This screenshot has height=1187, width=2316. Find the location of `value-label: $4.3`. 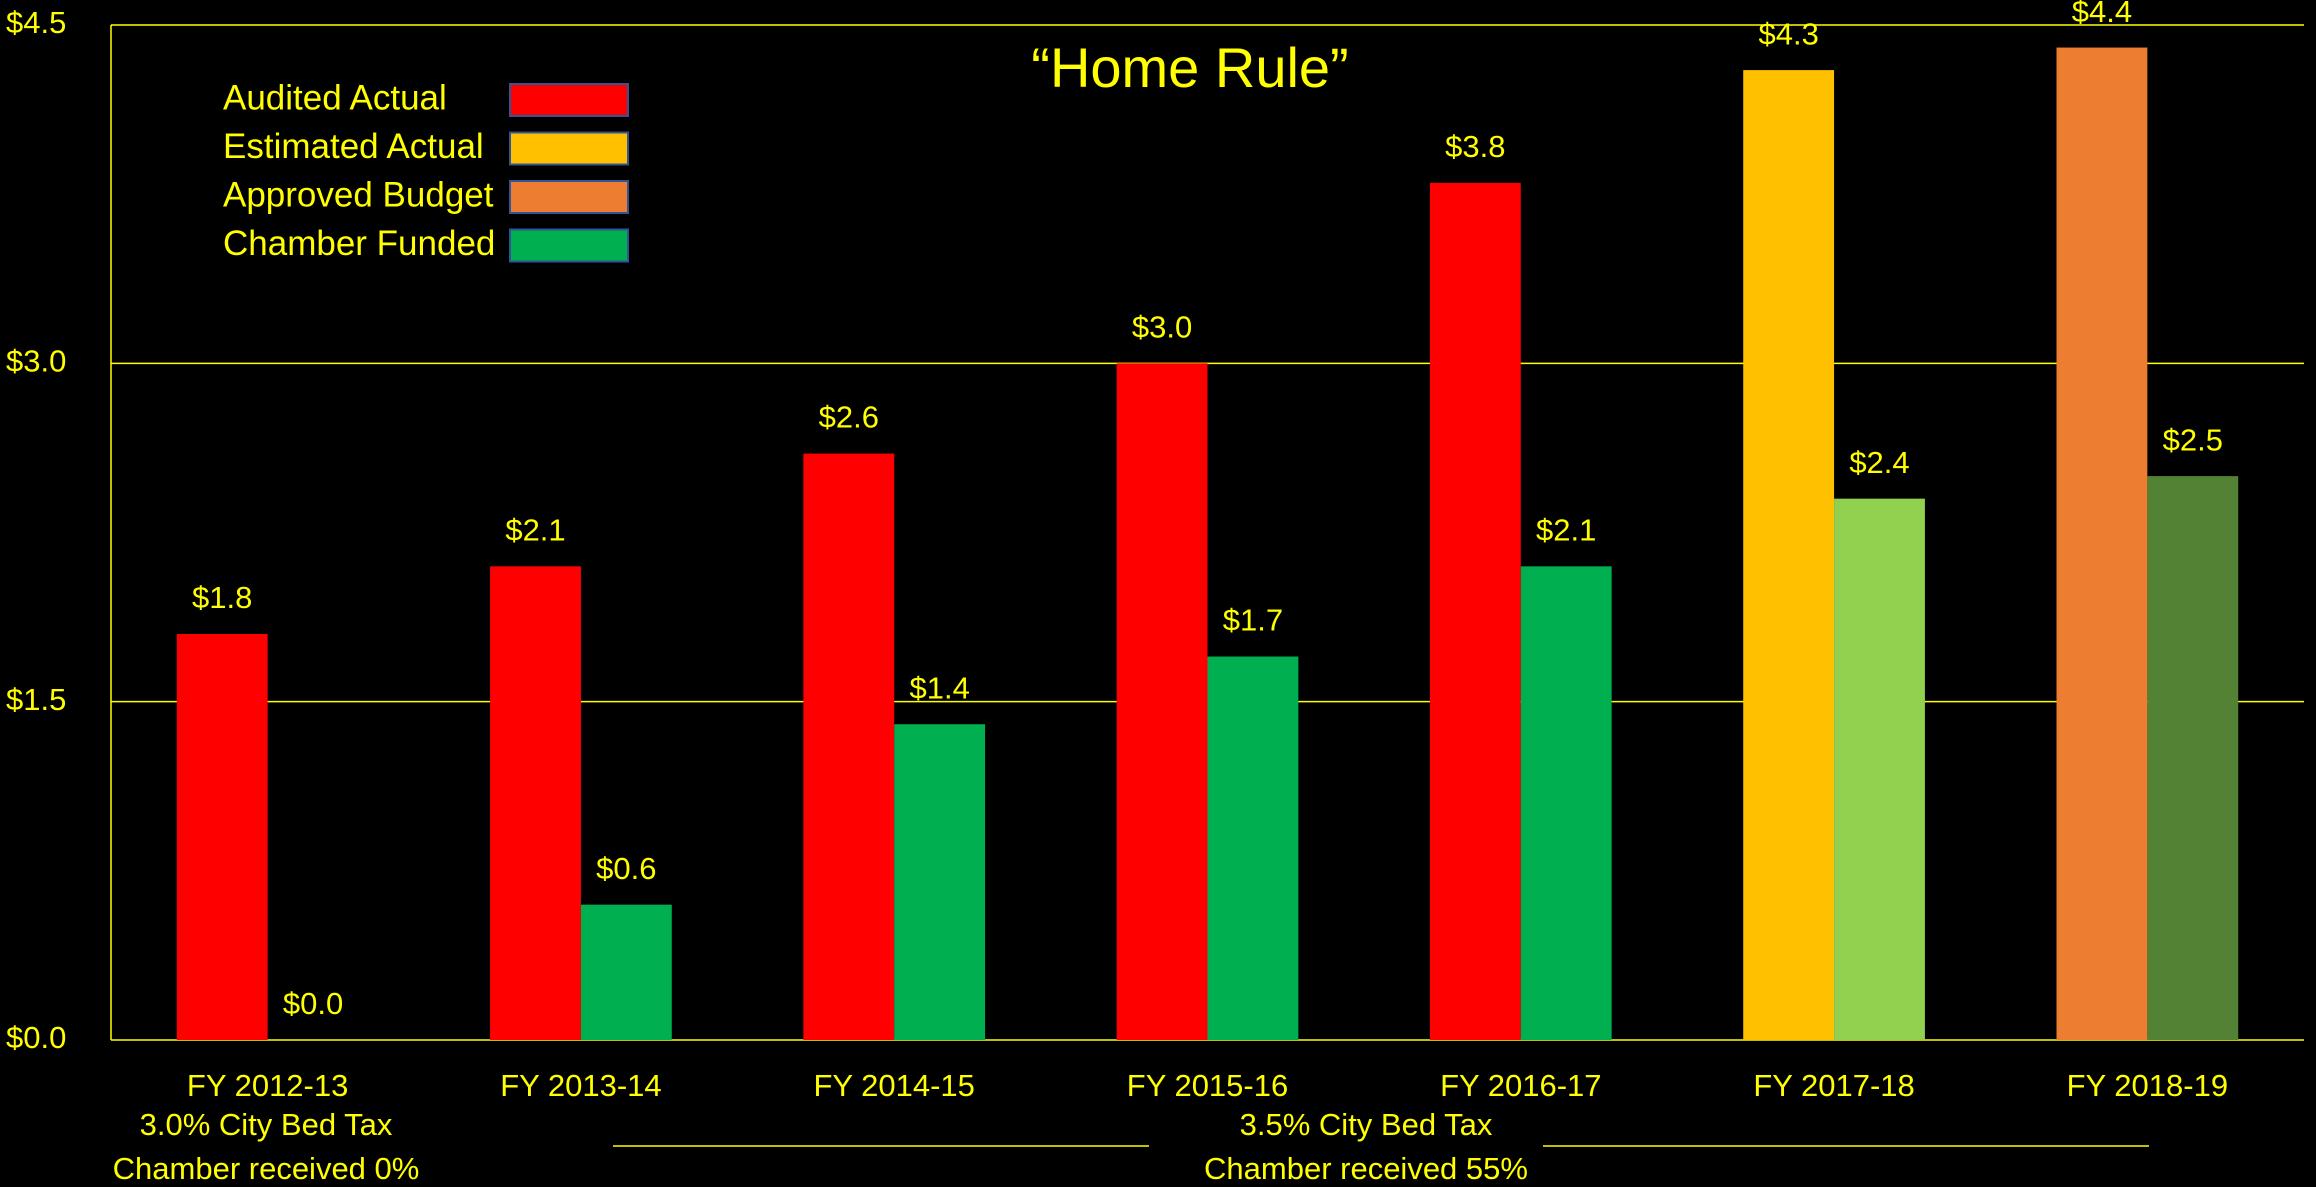

value-label: $4.3 is located at coordinates (1788, 33).